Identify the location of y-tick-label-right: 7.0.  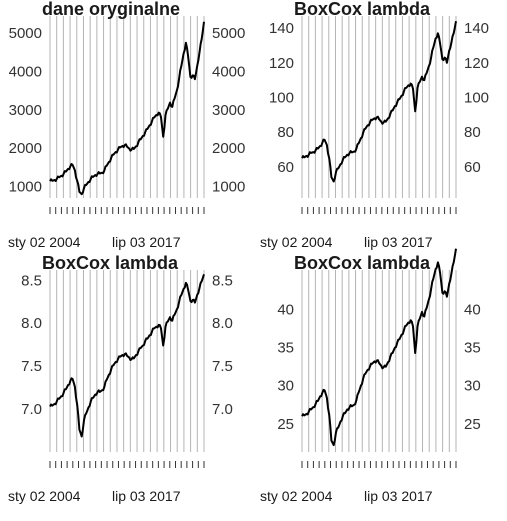
(222, 409).